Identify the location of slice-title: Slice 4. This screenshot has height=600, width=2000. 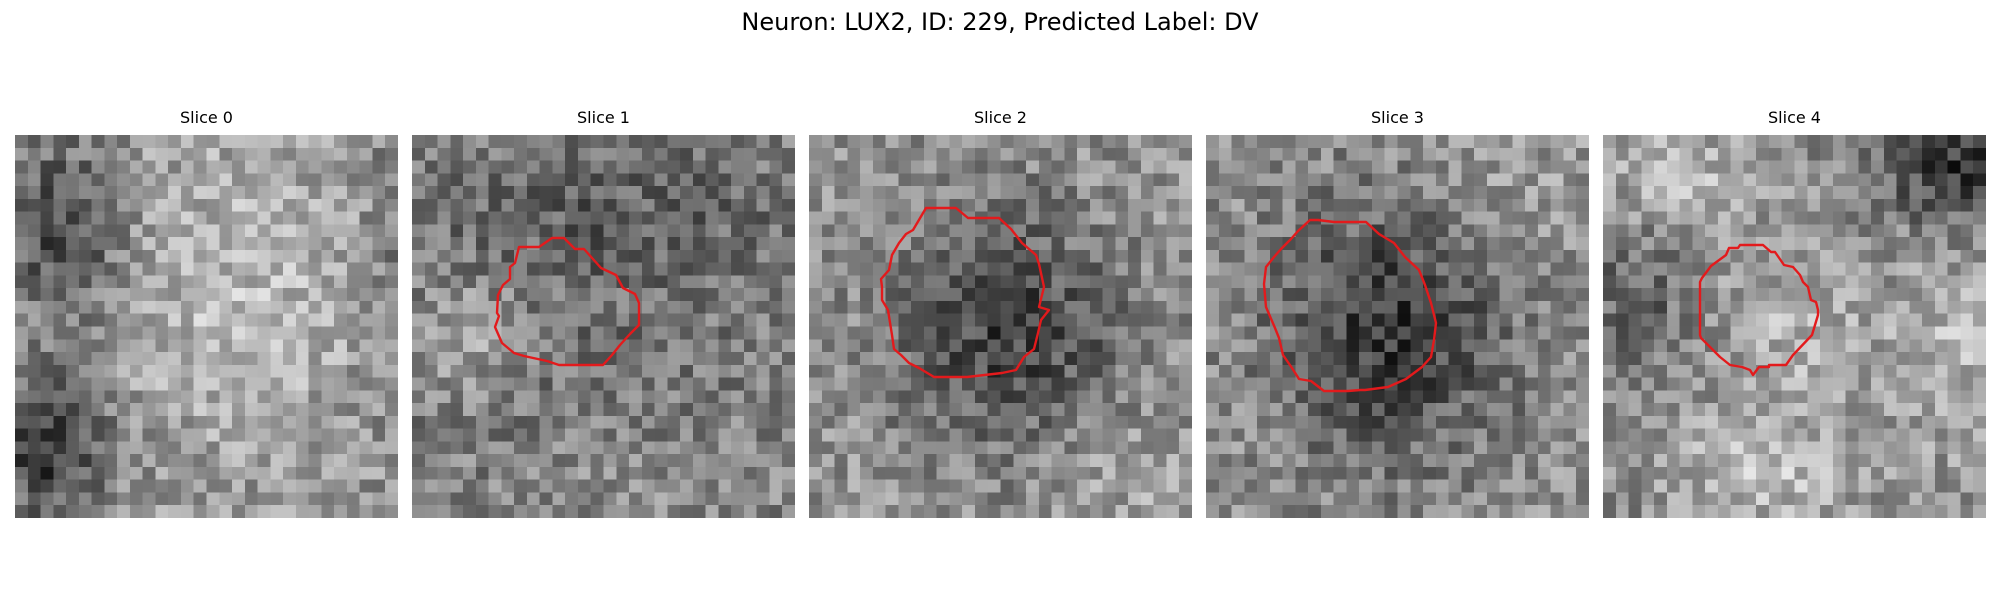
(1794, 117).